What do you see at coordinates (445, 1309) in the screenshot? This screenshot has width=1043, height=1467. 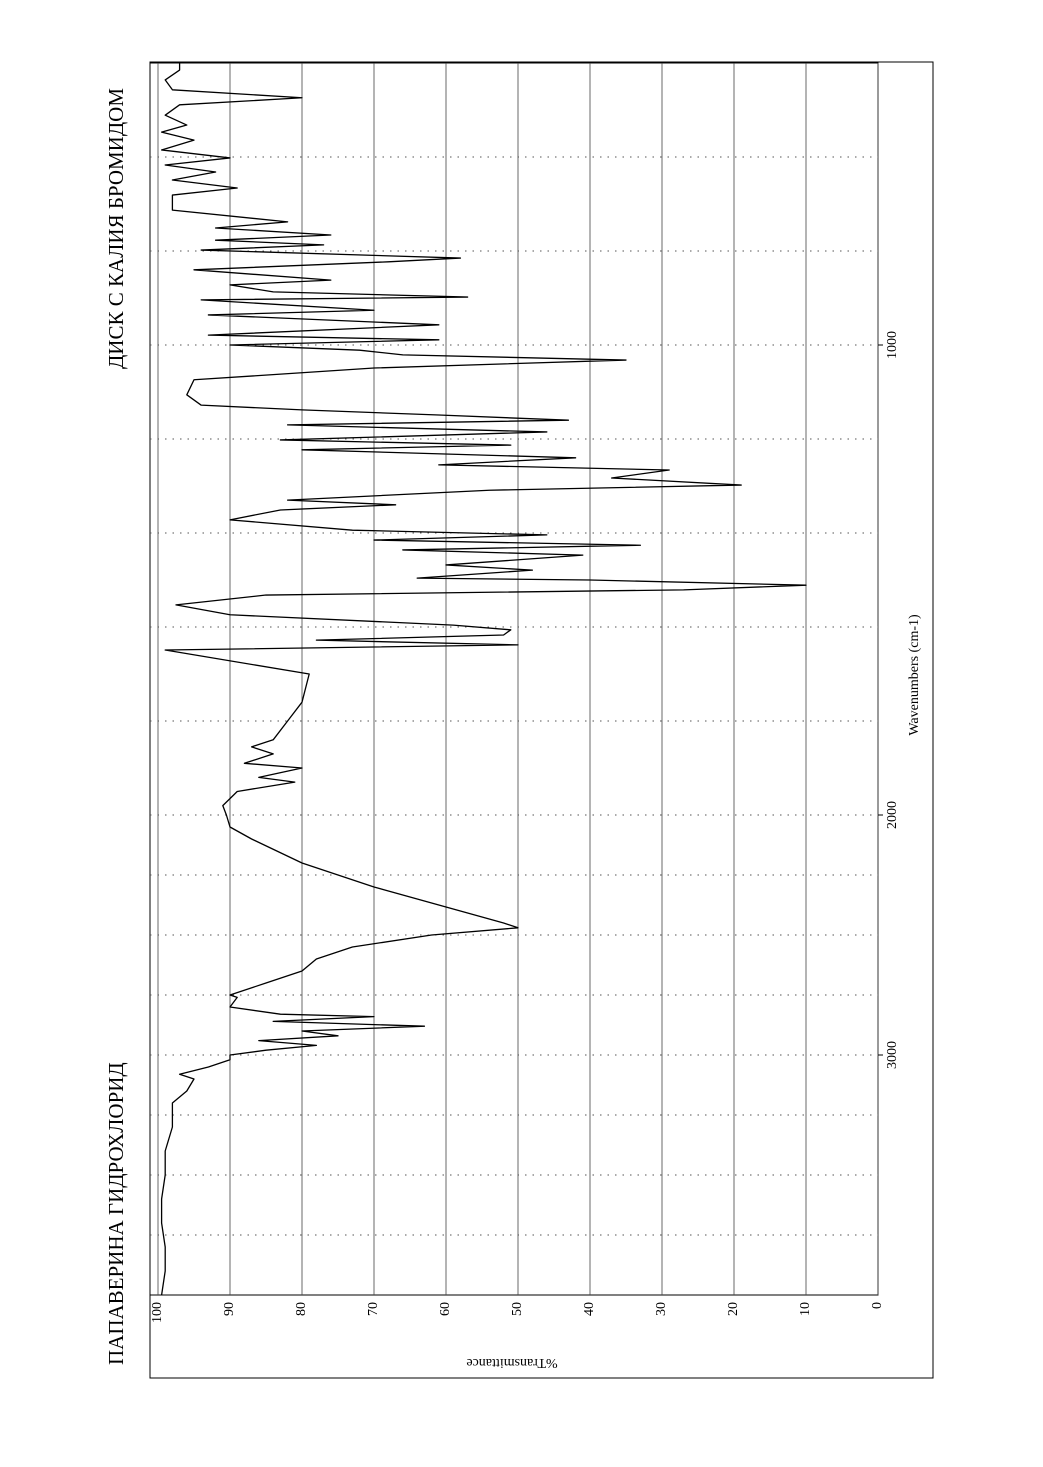 I see `y-tick-label: 60` at bounding box center [445, 1309].